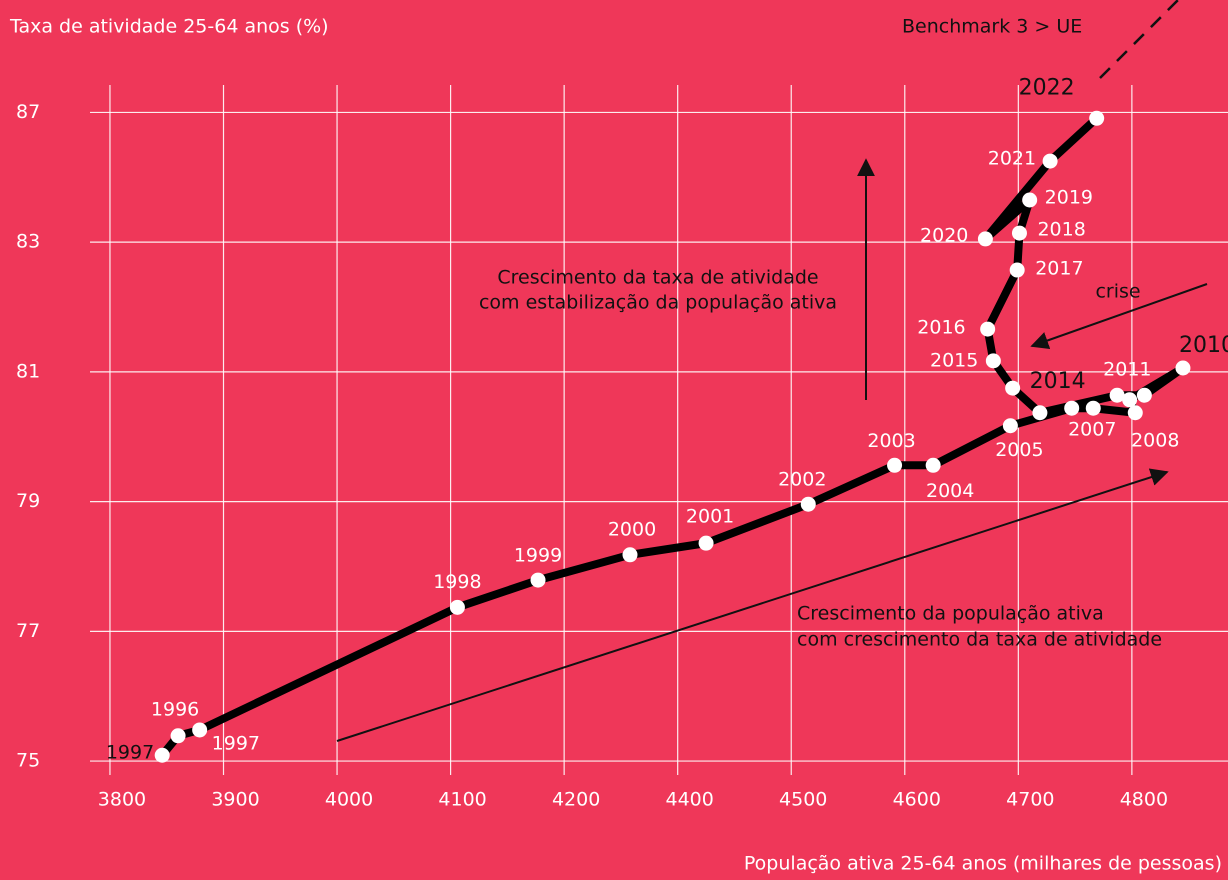 The height and width of the screenshot is (880, 1228). I want to click on x-tick-label: 3800, so click(122, 800).